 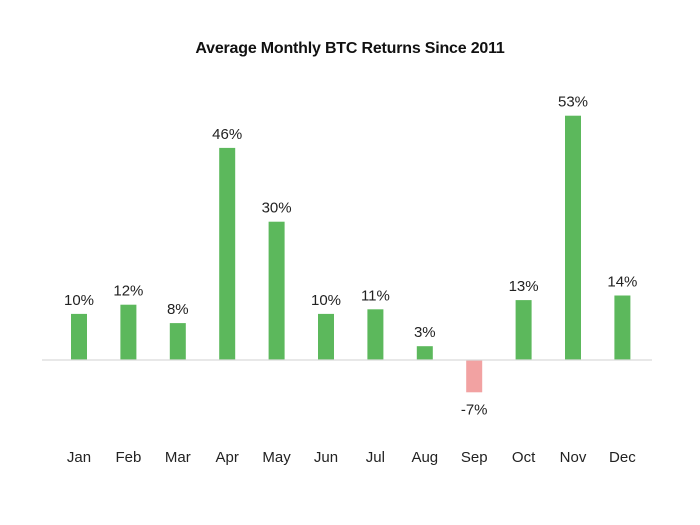 I want to click on bar-mar, so click(x=177, y=341).